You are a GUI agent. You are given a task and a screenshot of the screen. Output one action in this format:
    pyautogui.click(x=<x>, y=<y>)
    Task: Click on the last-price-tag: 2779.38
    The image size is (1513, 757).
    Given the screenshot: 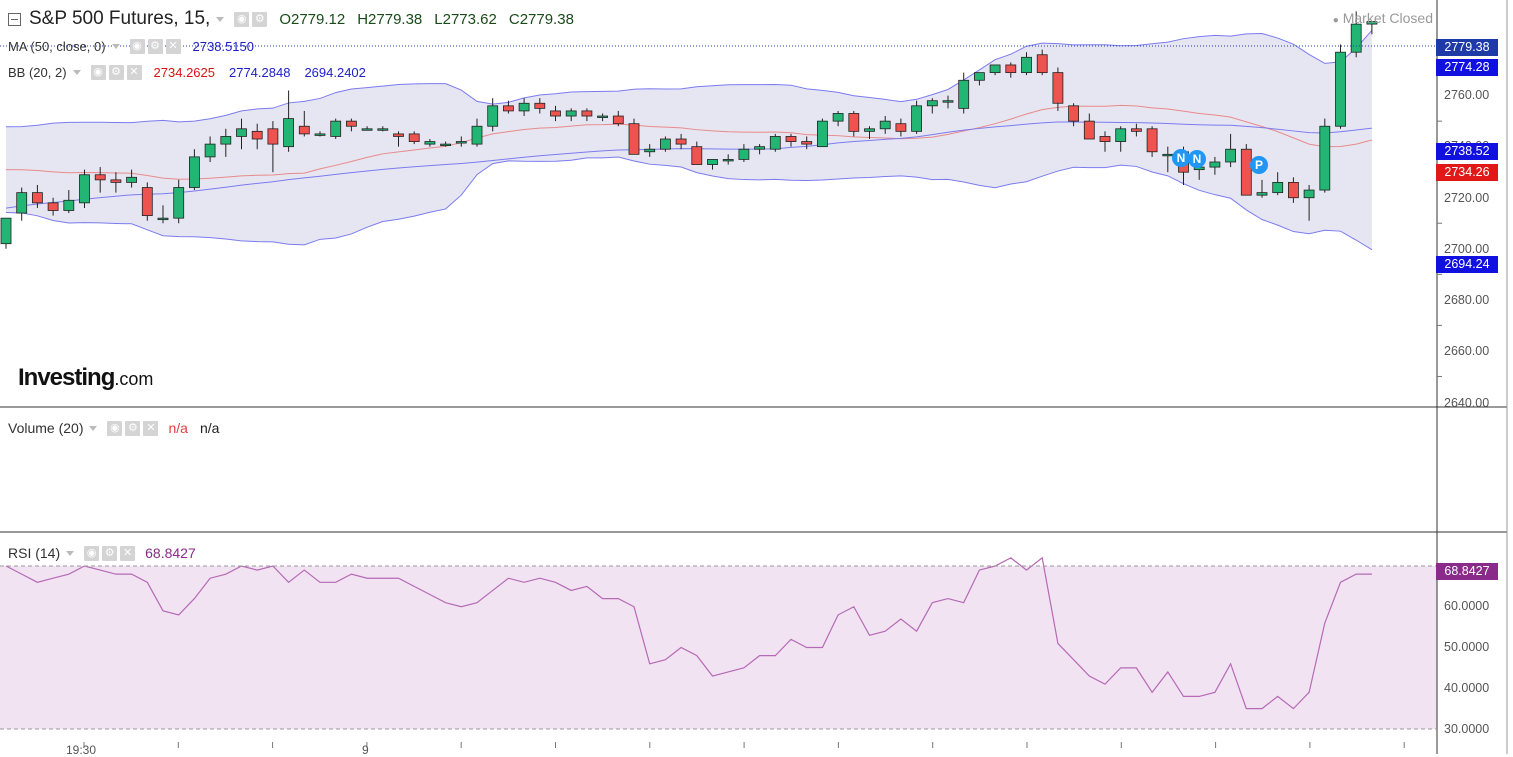 What is the action you would take?
    pyautogui.click(x=1467, y=47)
    